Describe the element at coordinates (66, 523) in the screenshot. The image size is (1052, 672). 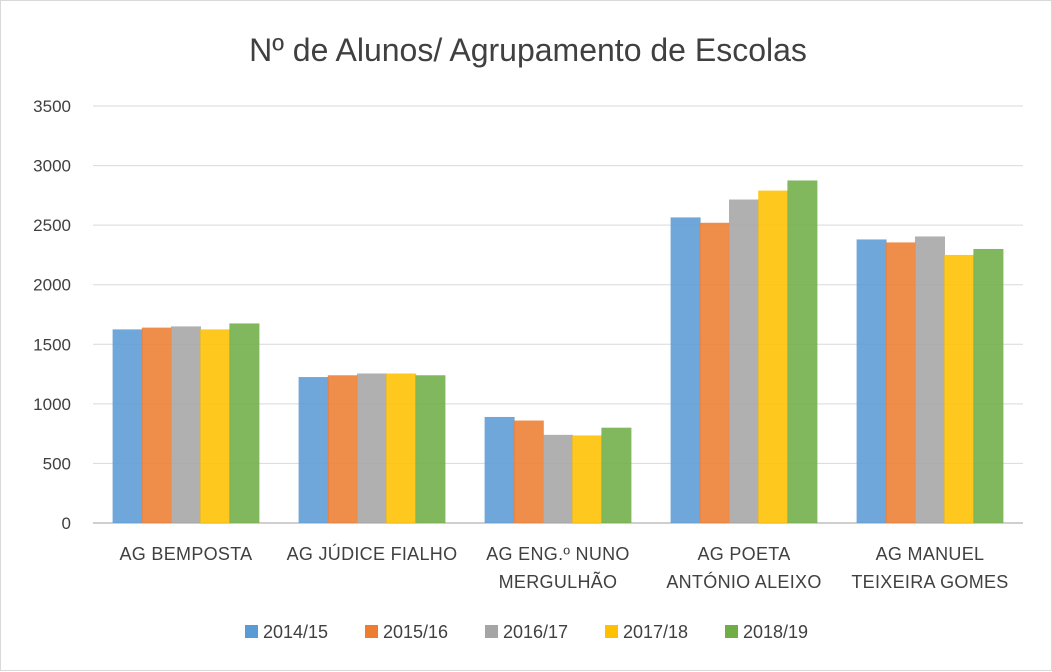
I see `y-tick-label: 0` at that location.